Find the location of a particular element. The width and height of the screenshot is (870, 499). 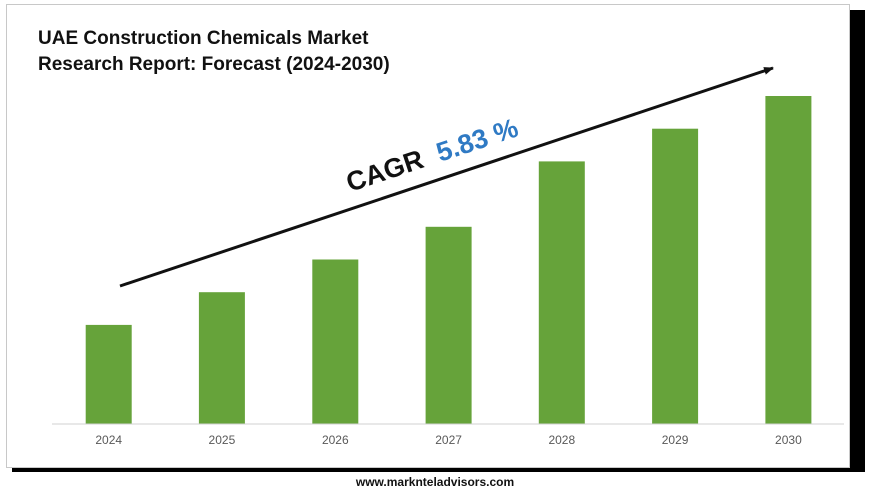

x-tick-label-2028: 2028 is located at coordinates (561, 440).